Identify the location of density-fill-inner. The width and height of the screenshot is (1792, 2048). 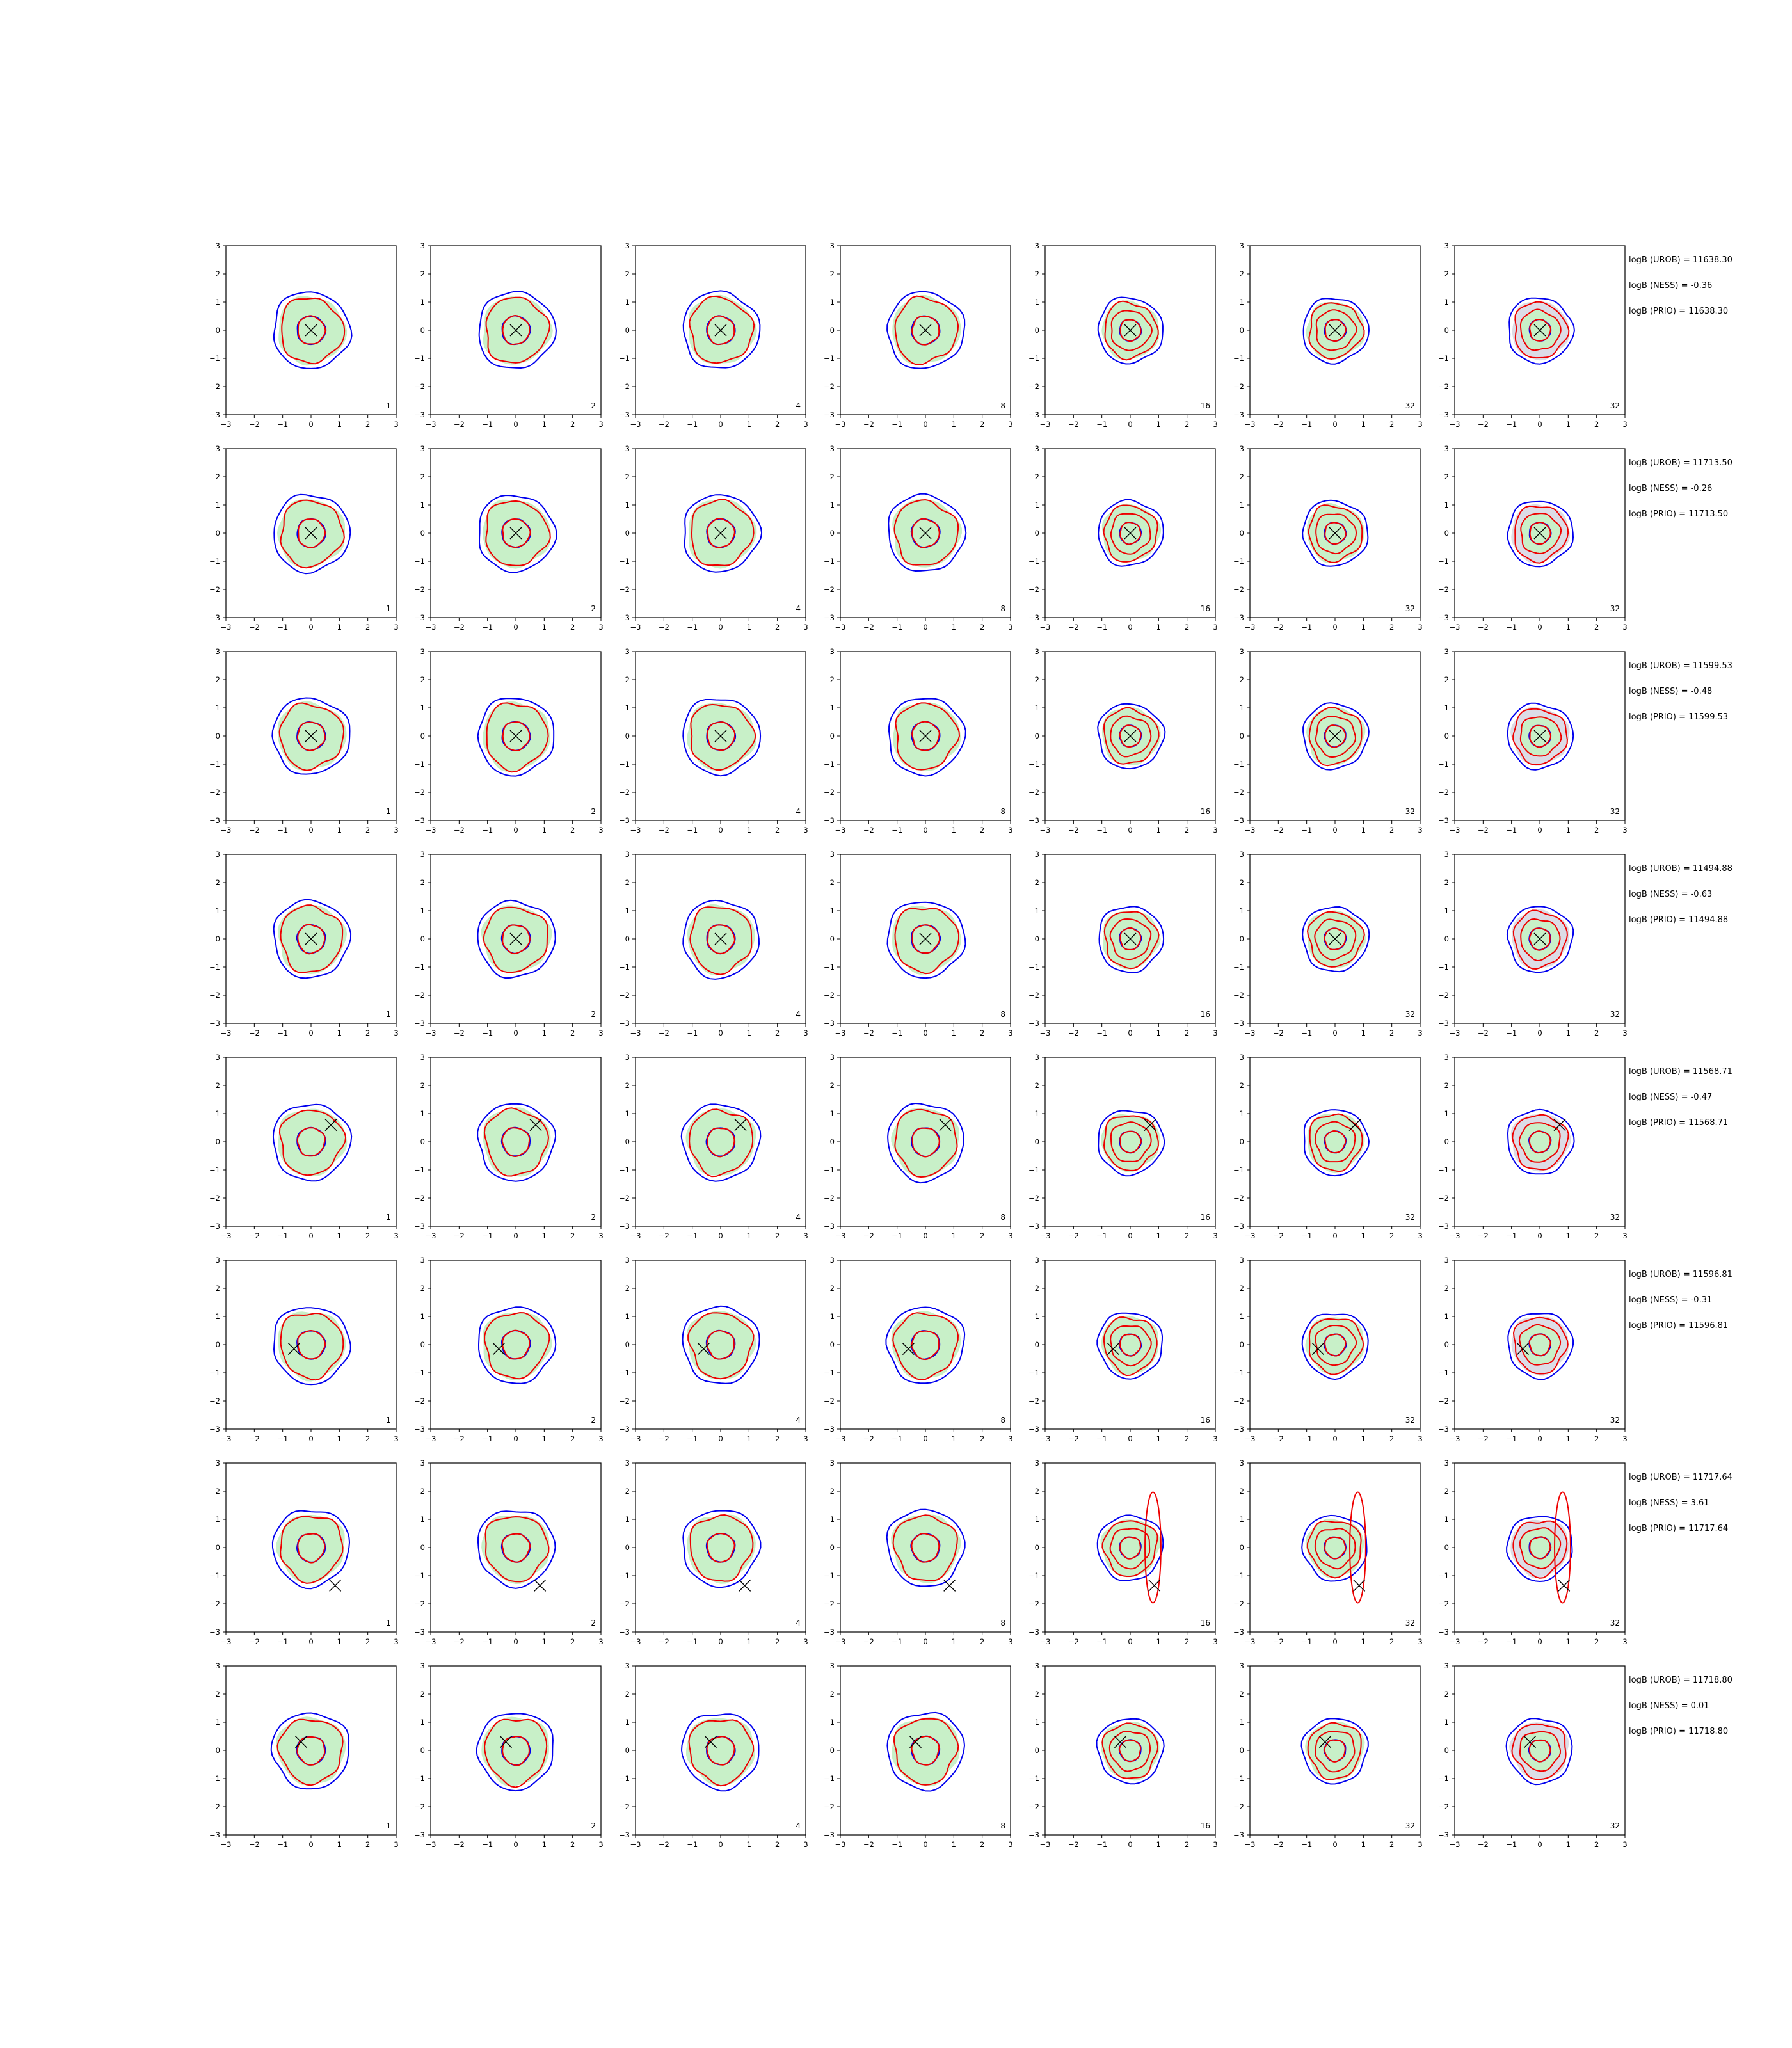
(1539, 1750).